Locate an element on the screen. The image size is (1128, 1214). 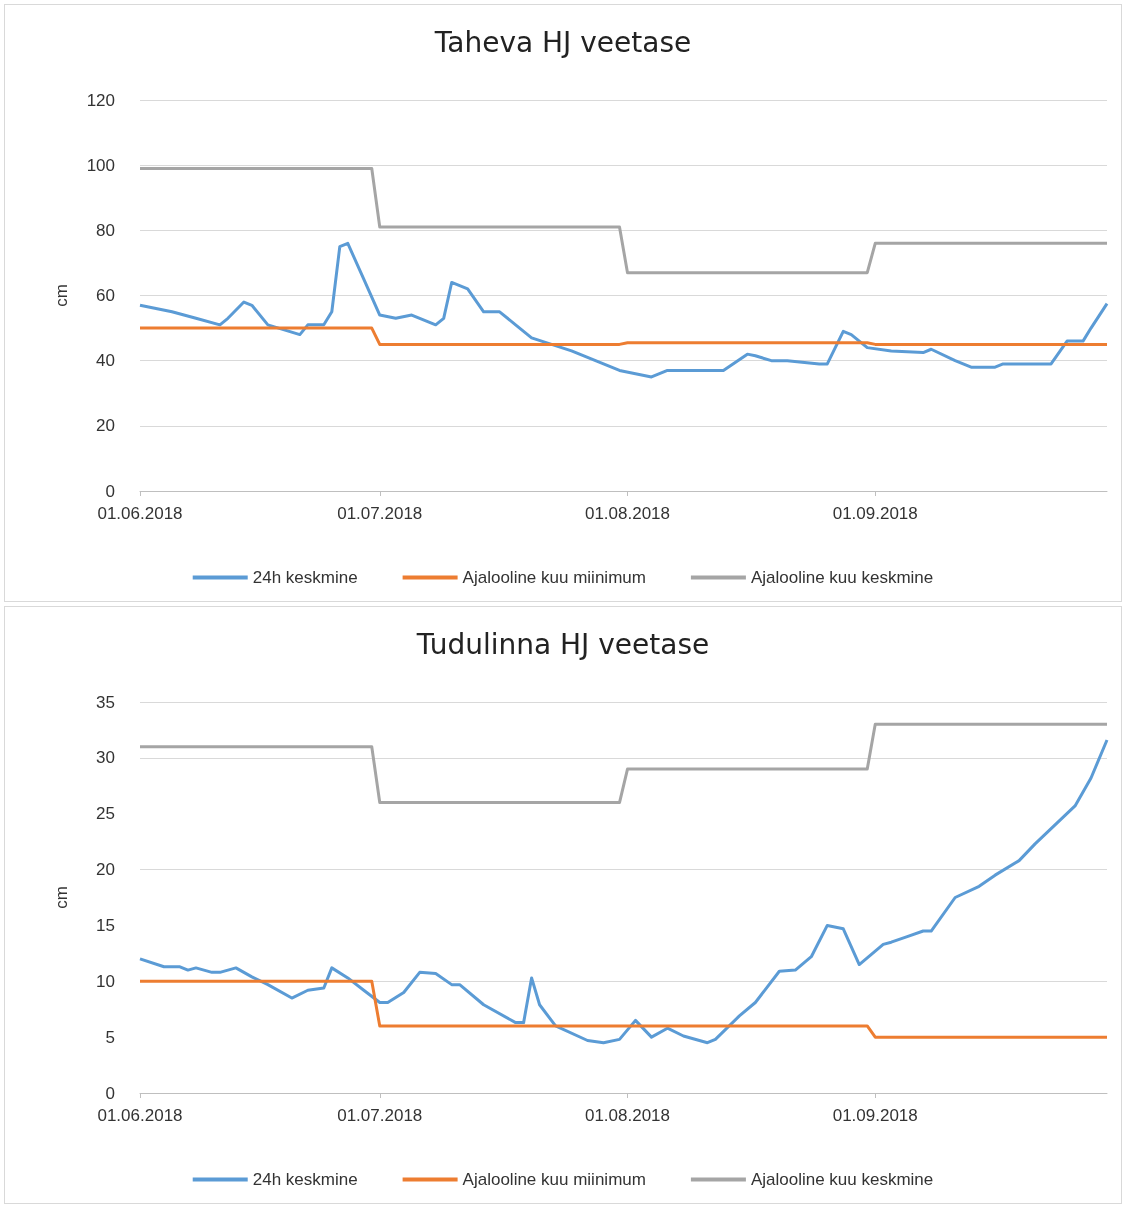
y-tick-label: 10 is located at coordinates (105, 981).